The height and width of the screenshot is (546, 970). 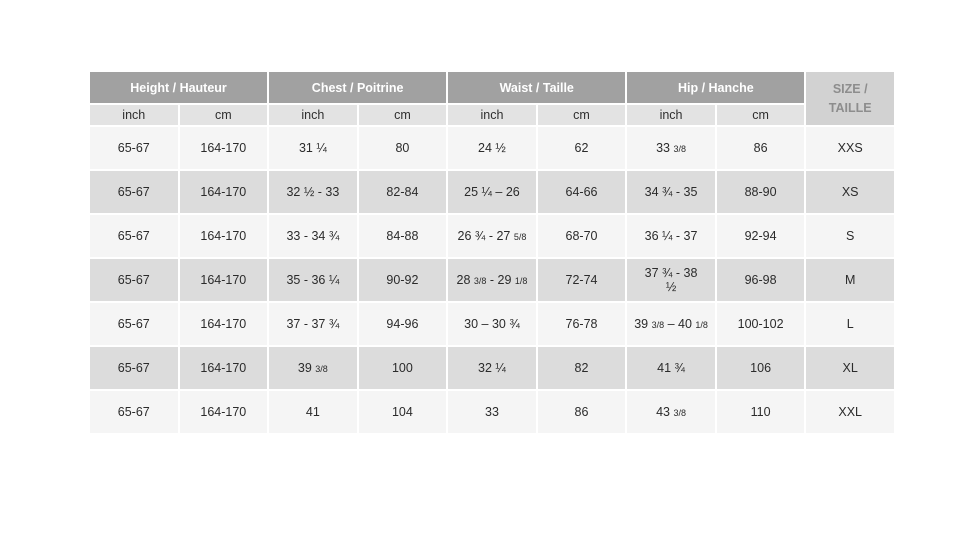 I want to click on size-label-cell: S, so click(x=850, y=236).